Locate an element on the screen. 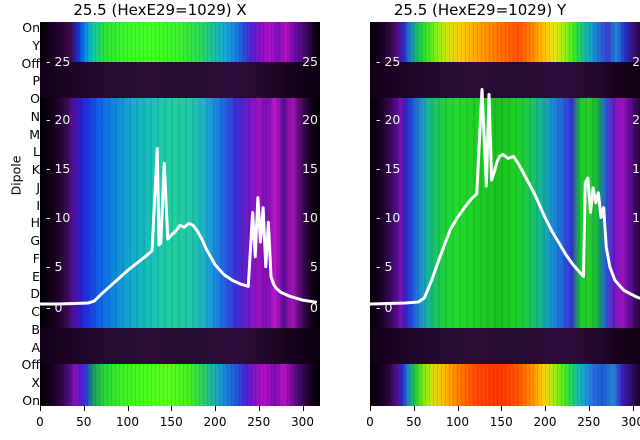  heatmap-band-top-x is located at coordinates (180, 42).